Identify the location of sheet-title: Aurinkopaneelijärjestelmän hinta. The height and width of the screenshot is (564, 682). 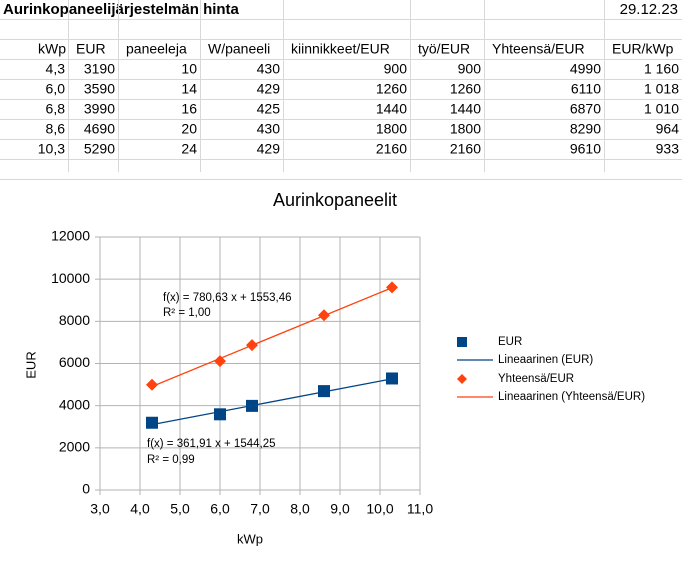
(121, 9).